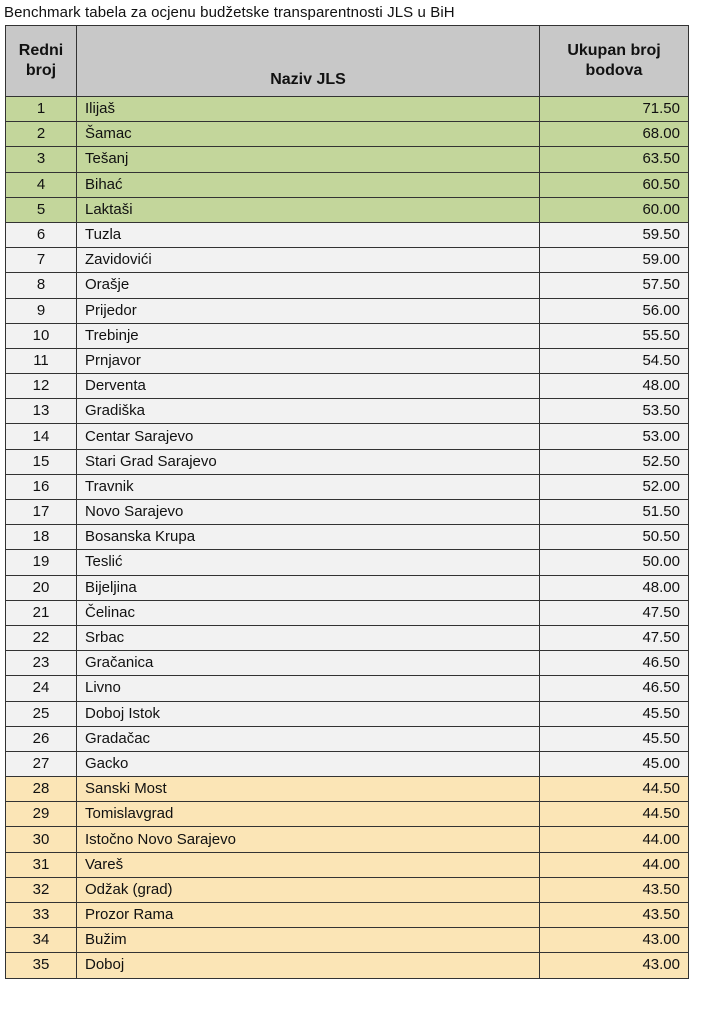  I want to click on score-cell: 59.50, so click(614, 235).